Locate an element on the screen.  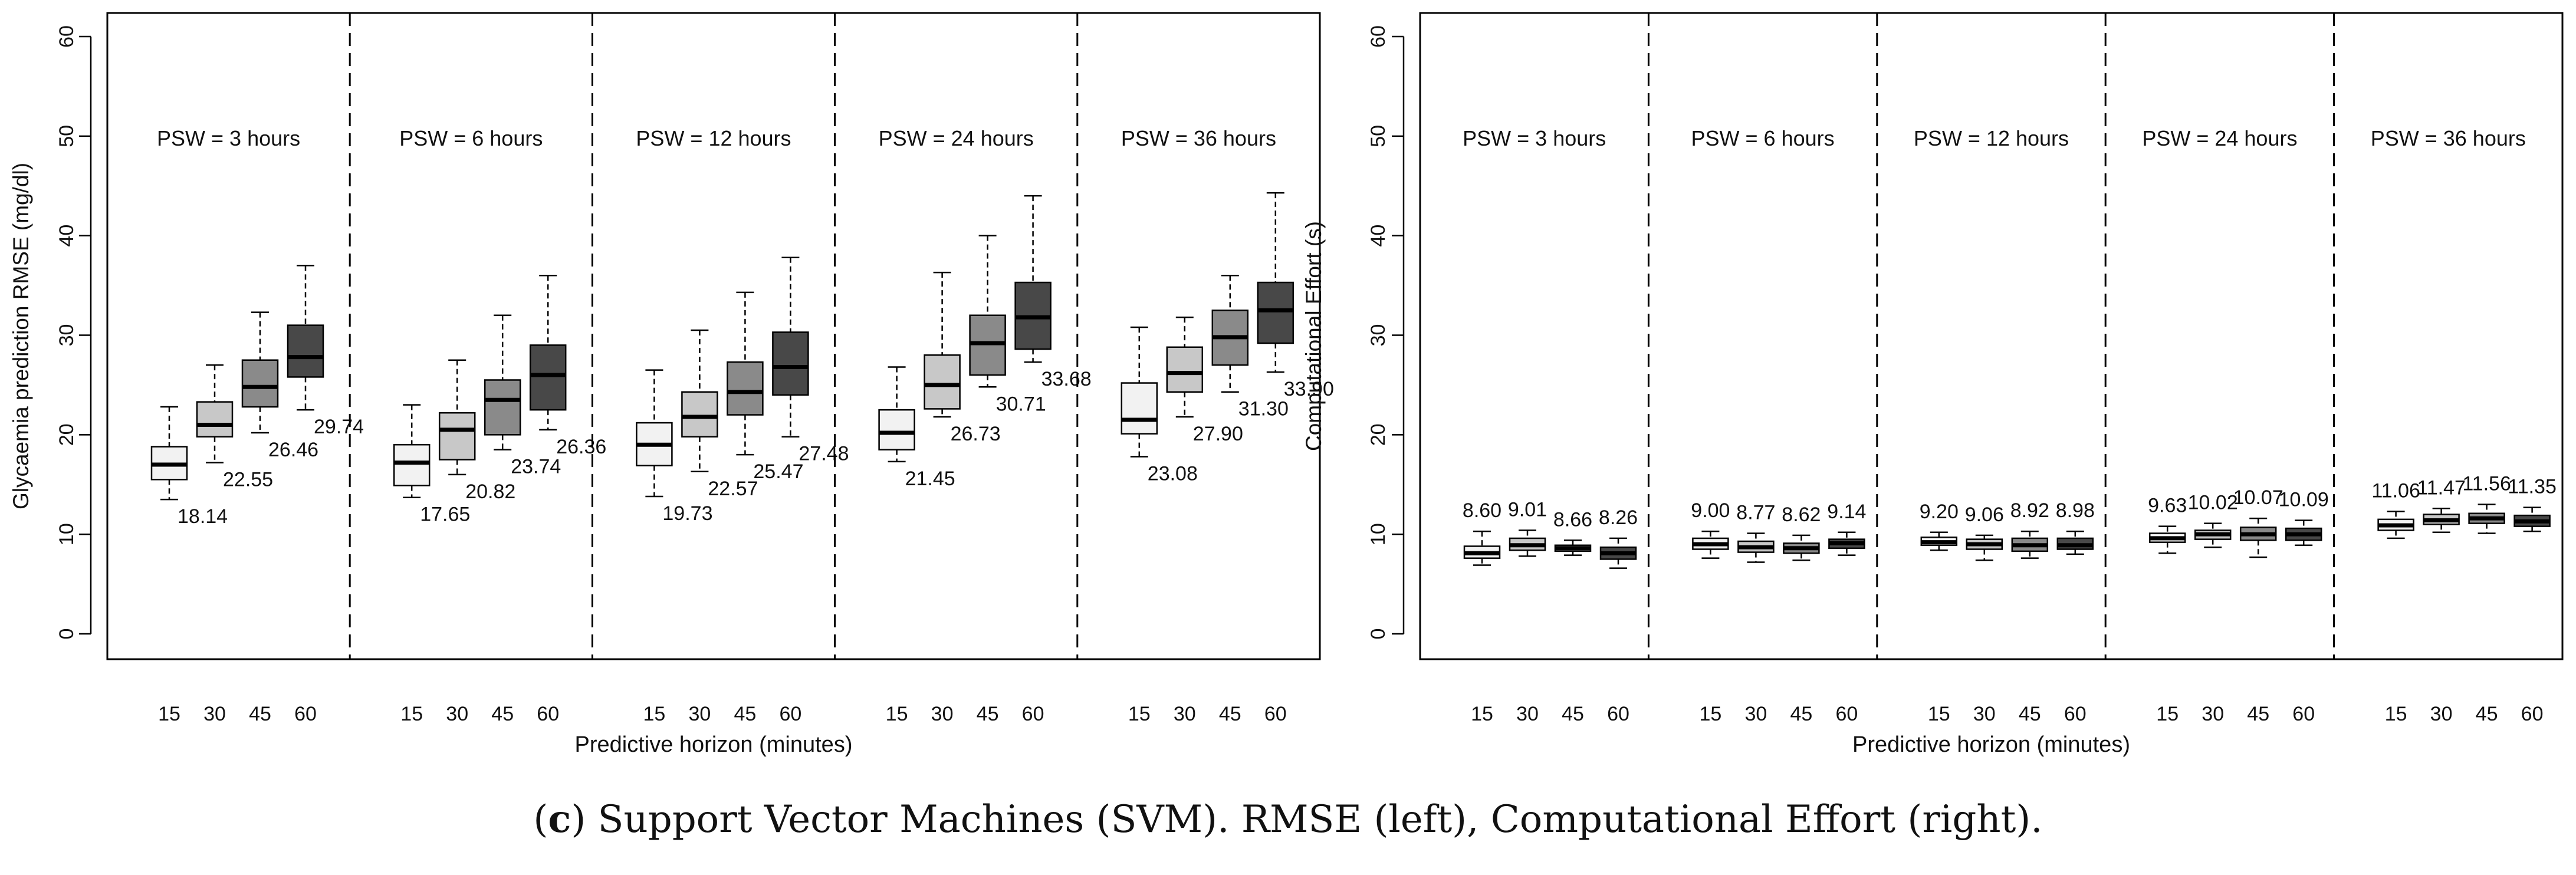
box-value-label: 11.56 is located at coordinates (2487, 484).